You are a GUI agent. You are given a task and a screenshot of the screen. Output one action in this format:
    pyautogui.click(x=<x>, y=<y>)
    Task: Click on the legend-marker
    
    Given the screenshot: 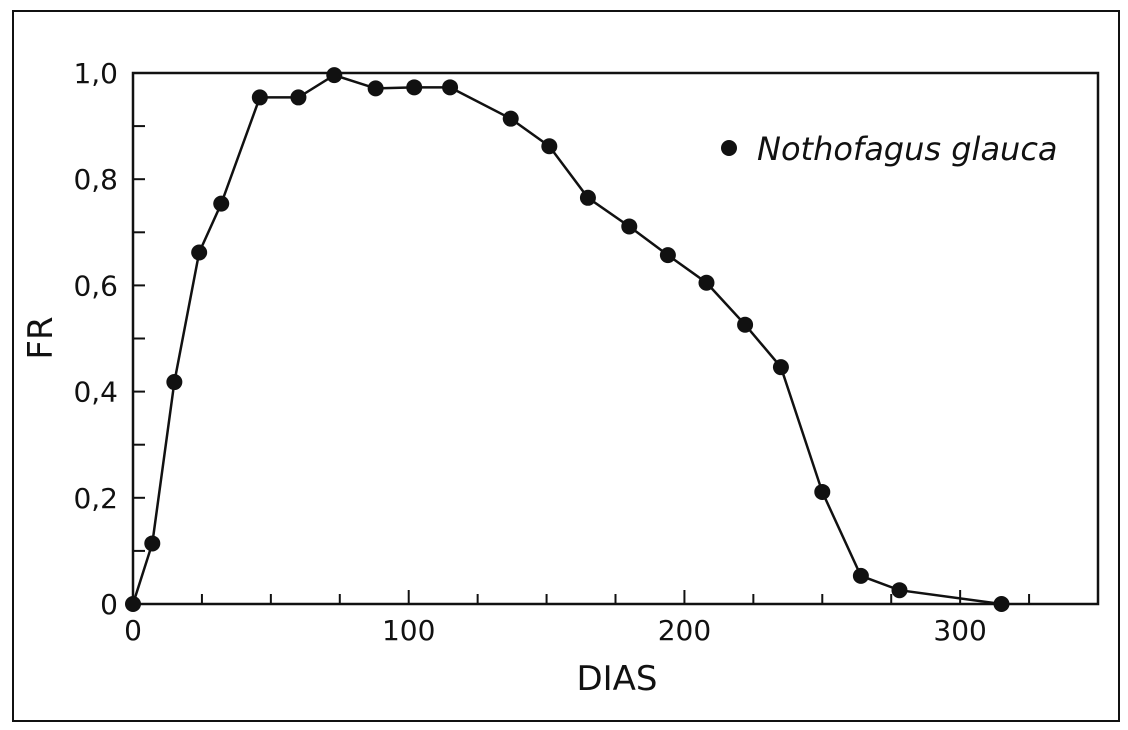 What is the action you would take?
    pyautogui.click(x=729, y=148)
    